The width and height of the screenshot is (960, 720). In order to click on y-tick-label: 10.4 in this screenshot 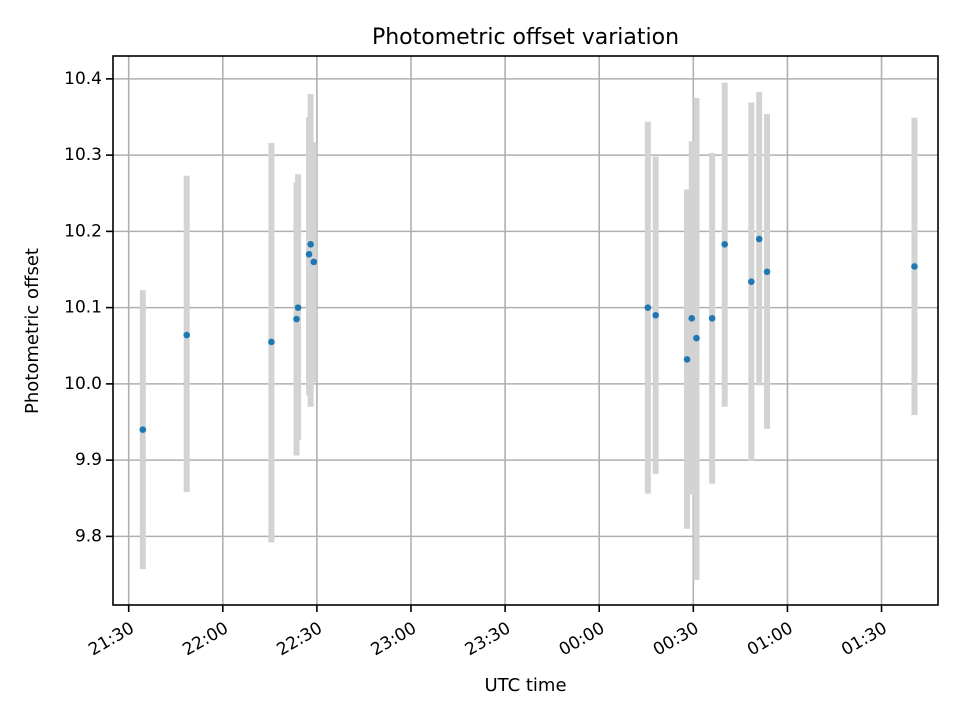, I will do `click(83, 79)`.